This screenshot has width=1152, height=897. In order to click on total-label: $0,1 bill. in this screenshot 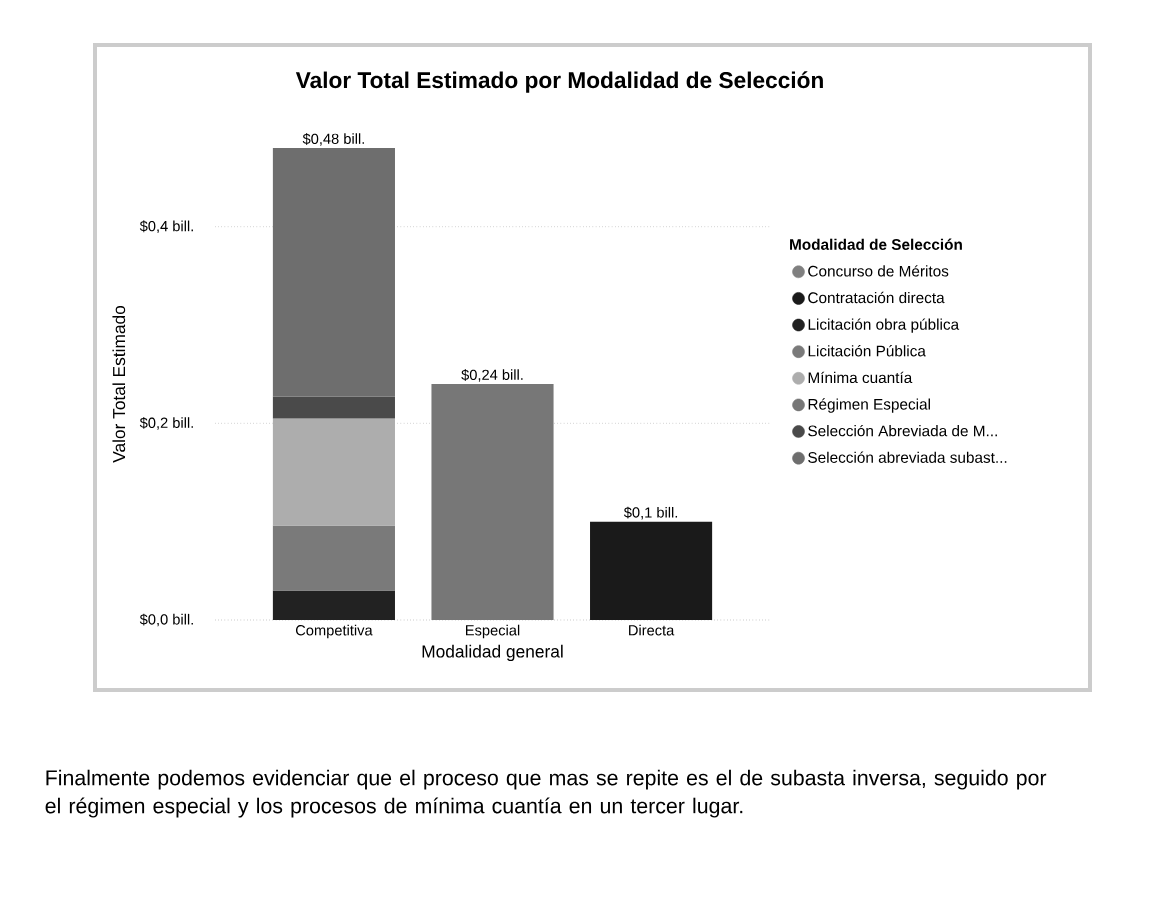, I will do `click(650, 513)`.